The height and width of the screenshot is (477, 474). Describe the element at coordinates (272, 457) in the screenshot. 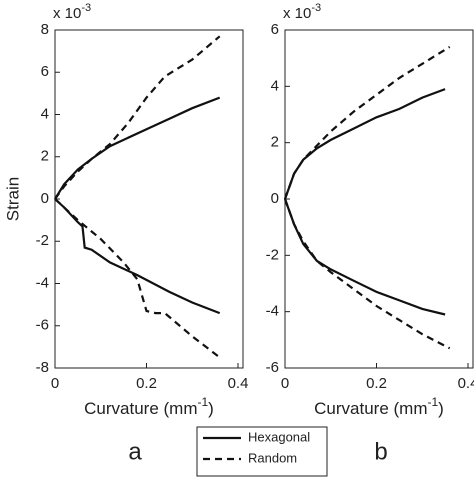

I see `legend-label: Random` at that location.